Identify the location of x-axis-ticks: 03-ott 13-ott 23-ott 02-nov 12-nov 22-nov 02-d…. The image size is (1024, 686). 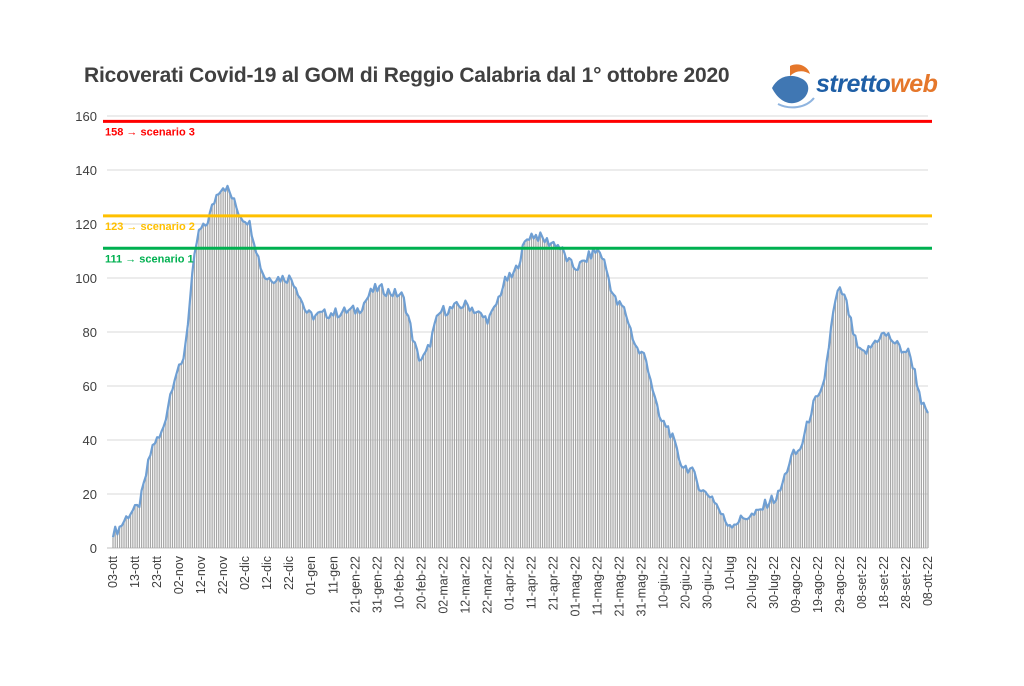
(520, 585).